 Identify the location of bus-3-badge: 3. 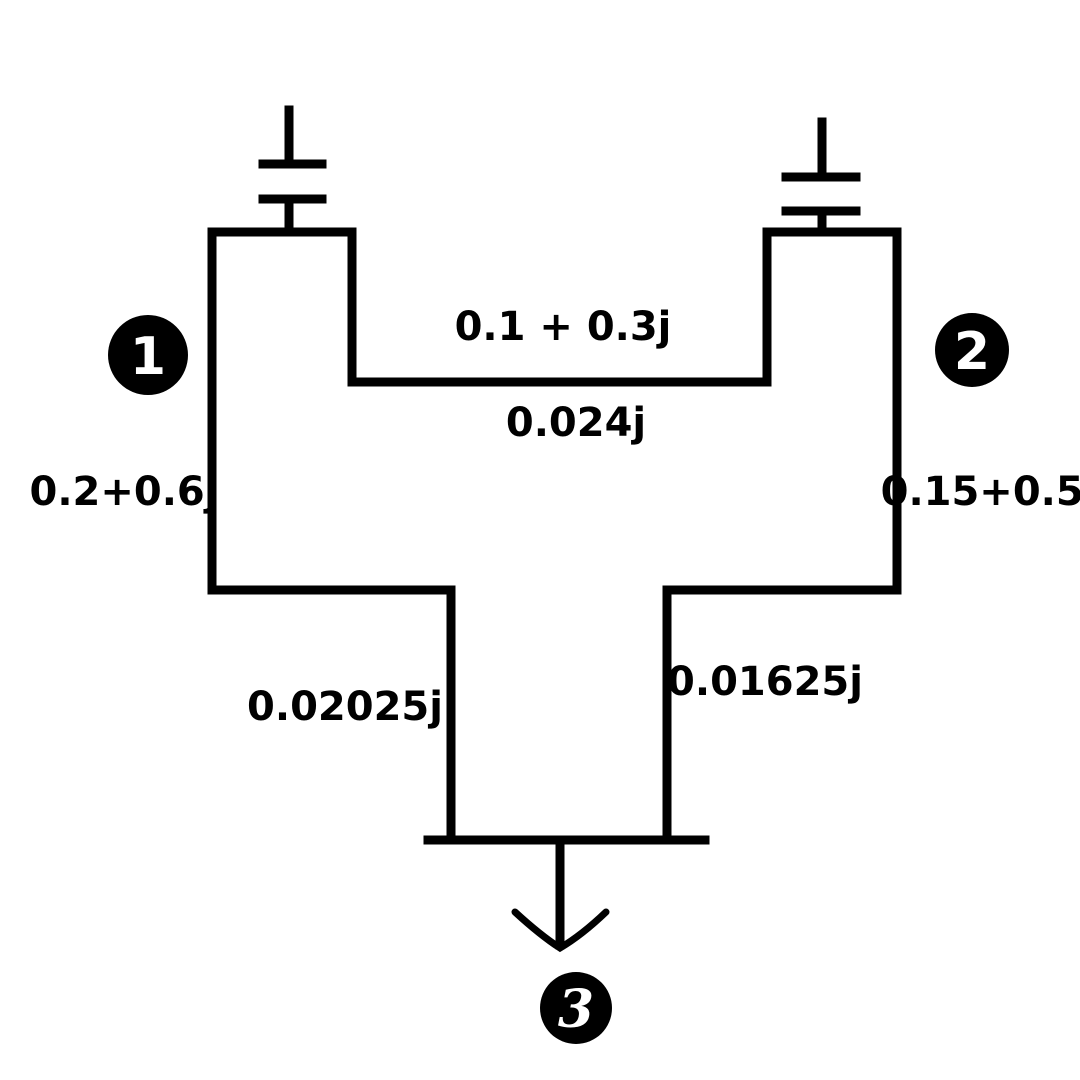
(576, 1008).